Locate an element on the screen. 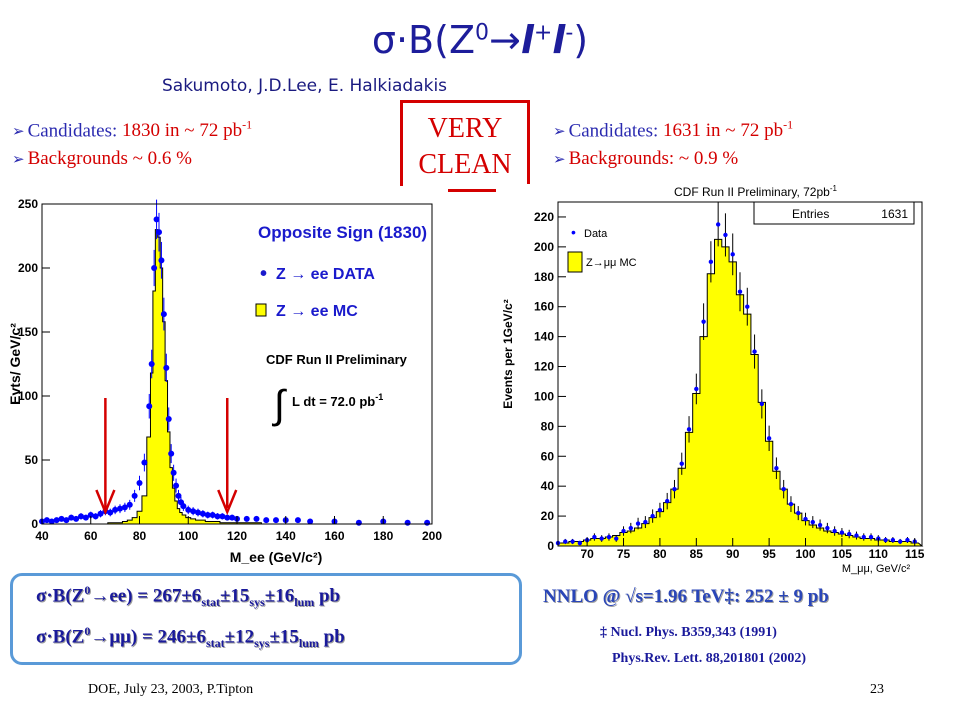 The height and width of the screenshot is (720, 960). y-tick-label: 40 is located at coordinates (548, 486).